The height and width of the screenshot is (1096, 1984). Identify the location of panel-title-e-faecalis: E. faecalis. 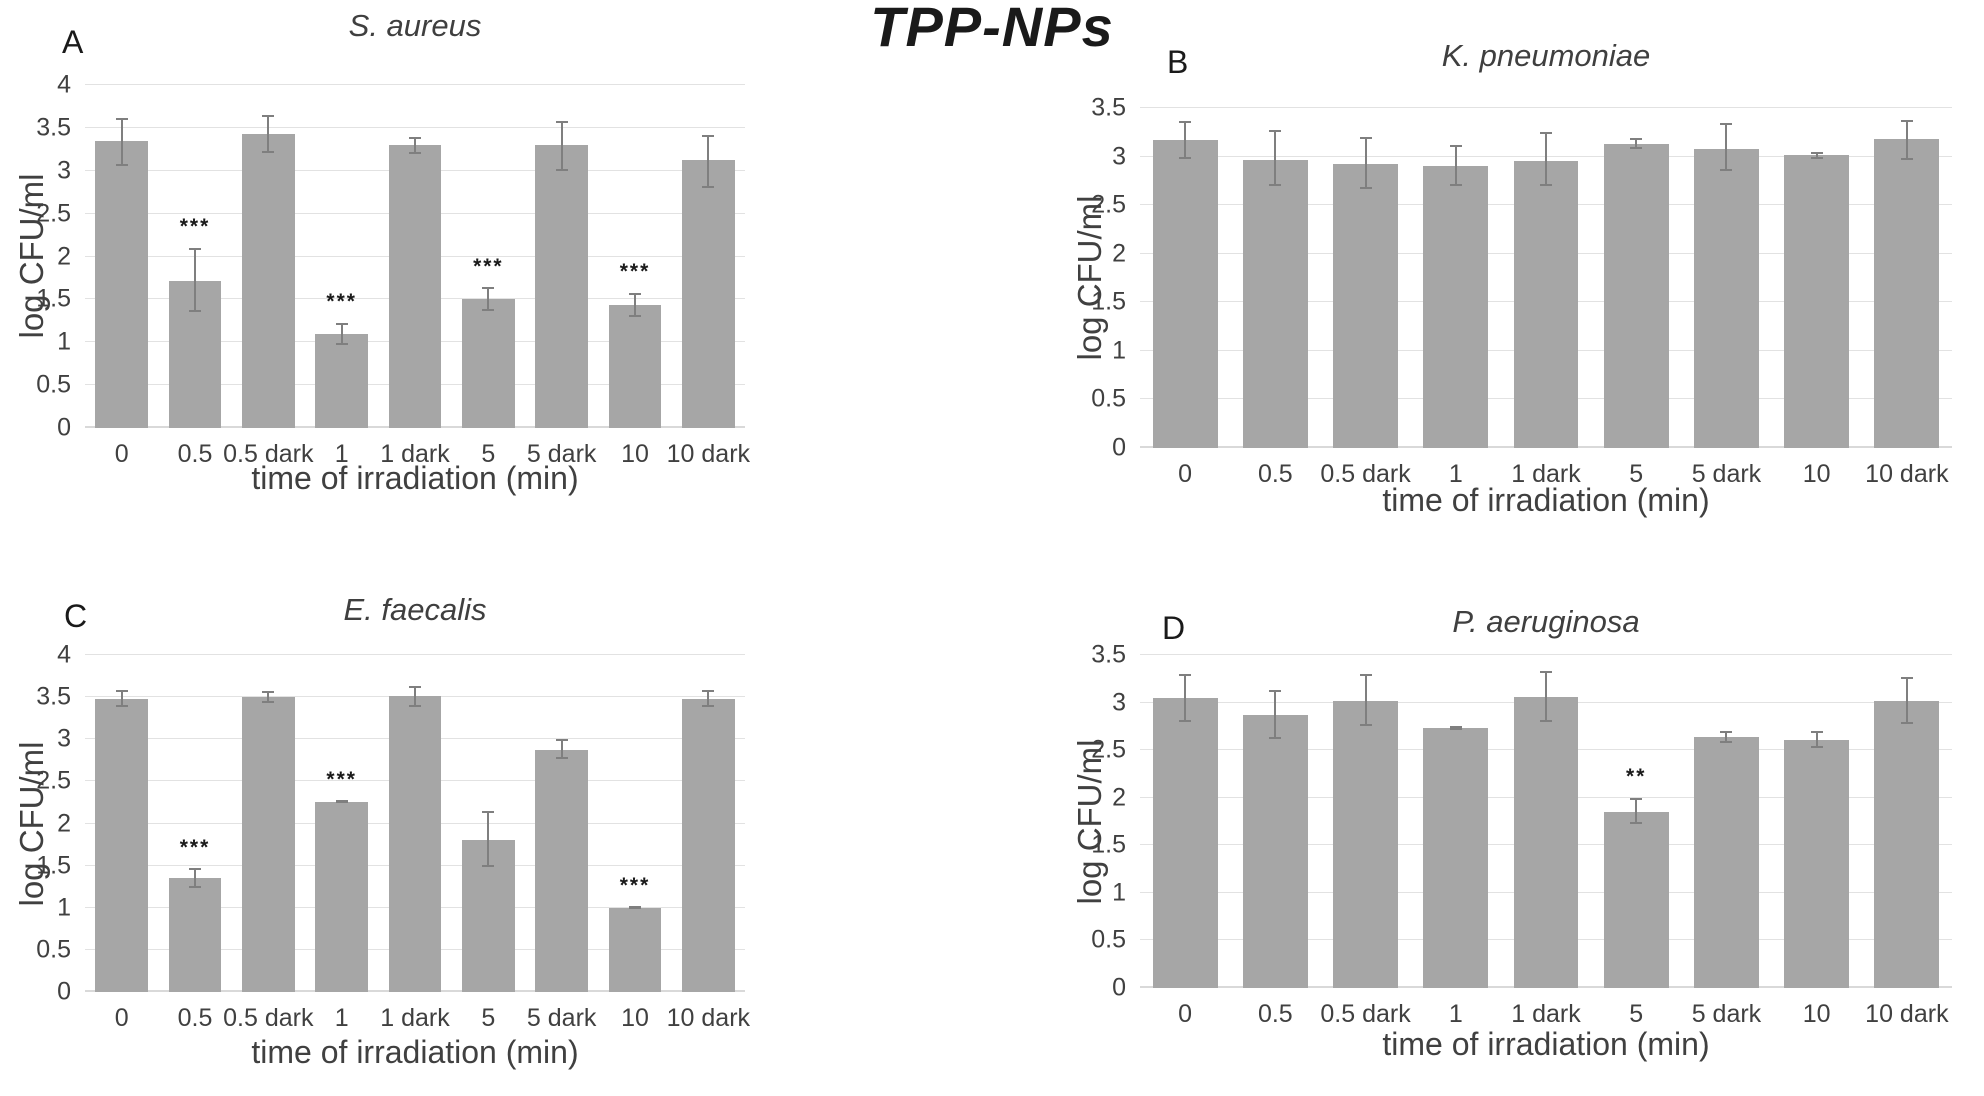
(415, 609).